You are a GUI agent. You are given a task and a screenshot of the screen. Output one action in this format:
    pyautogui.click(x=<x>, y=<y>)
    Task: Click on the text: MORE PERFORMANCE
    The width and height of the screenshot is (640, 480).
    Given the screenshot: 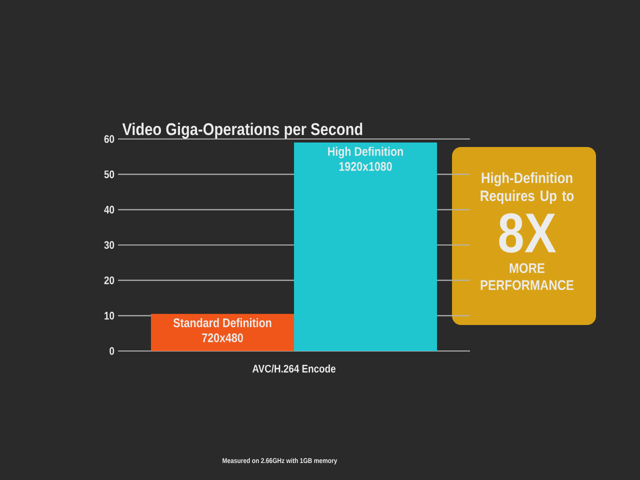 What is the action you would take?
    pyautogui.click(x=527, y=276)
    